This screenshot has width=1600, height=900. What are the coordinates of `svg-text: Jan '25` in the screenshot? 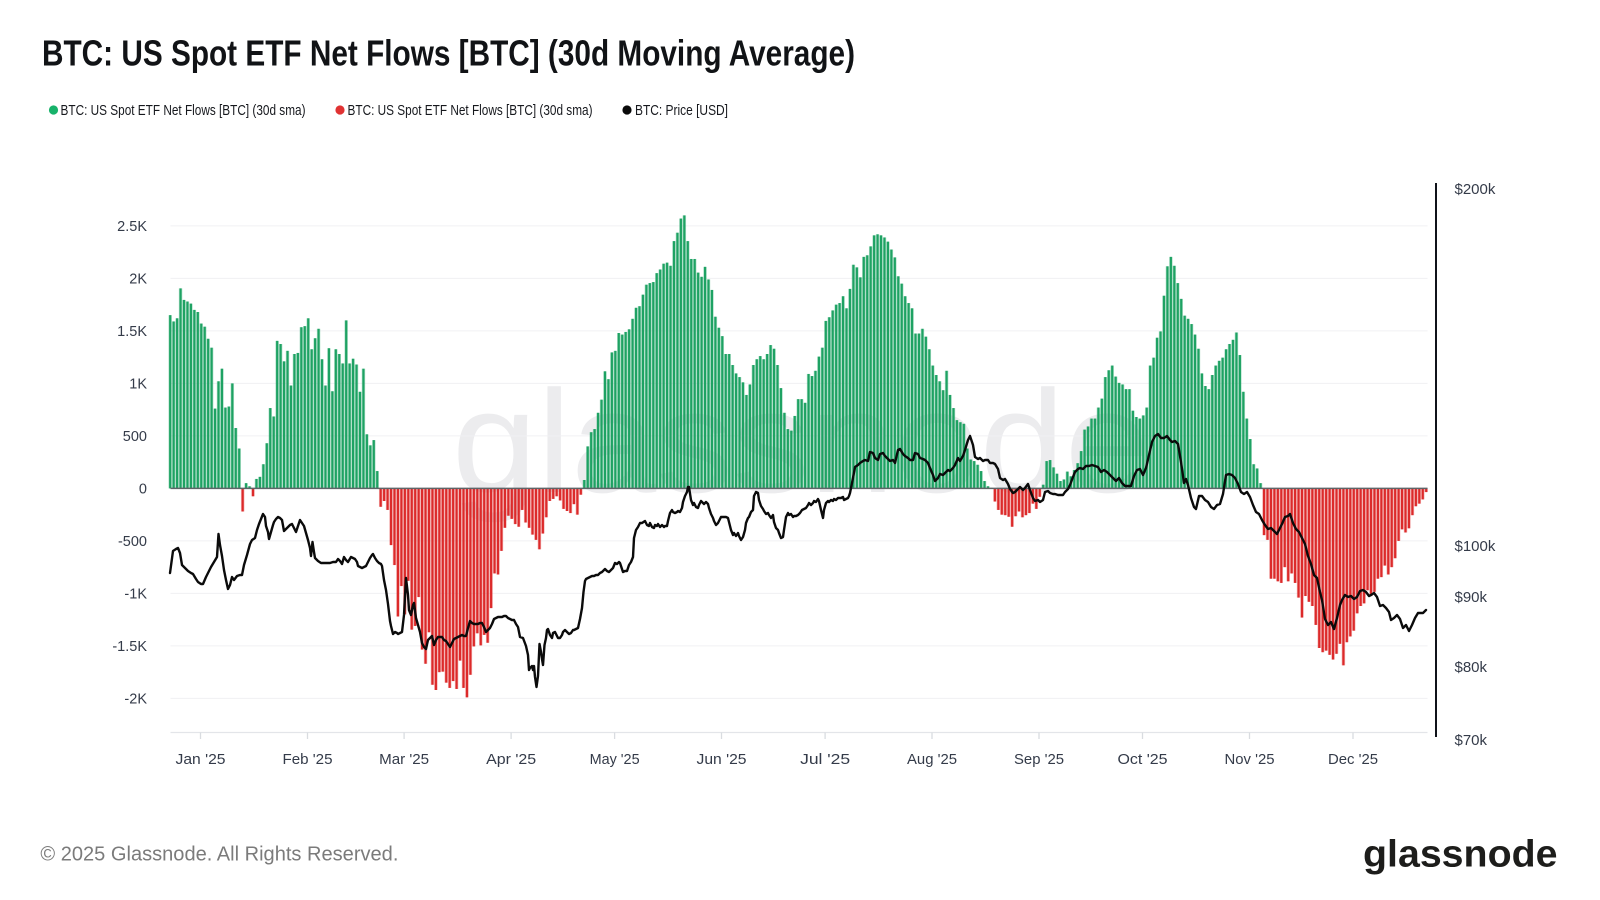 It's located at (201, 759).